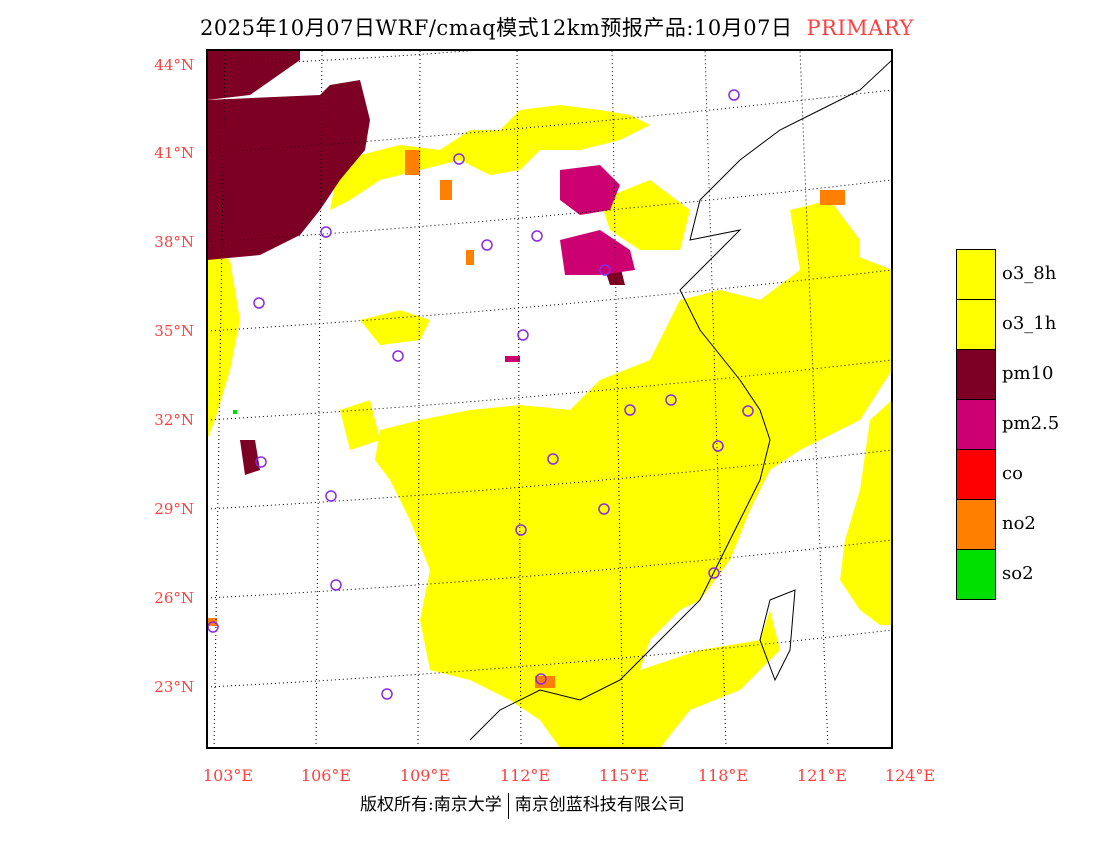 The image size is (1100, 850). Describe the element at coordinates (777, 635) in the screenshot. I see `taiwan-outline` at that location.